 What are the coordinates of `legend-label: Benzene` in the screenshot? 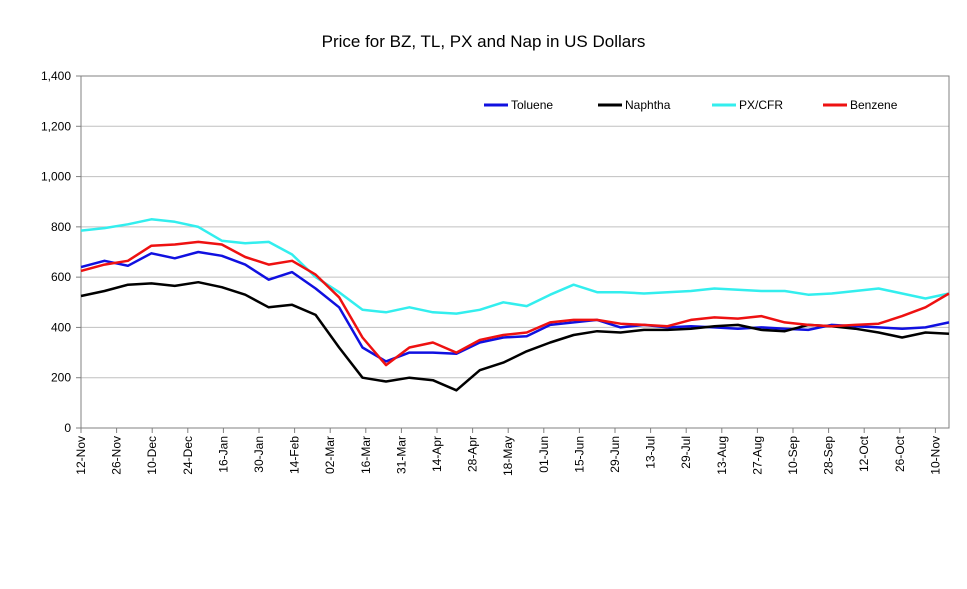 It's located at (874, 105).